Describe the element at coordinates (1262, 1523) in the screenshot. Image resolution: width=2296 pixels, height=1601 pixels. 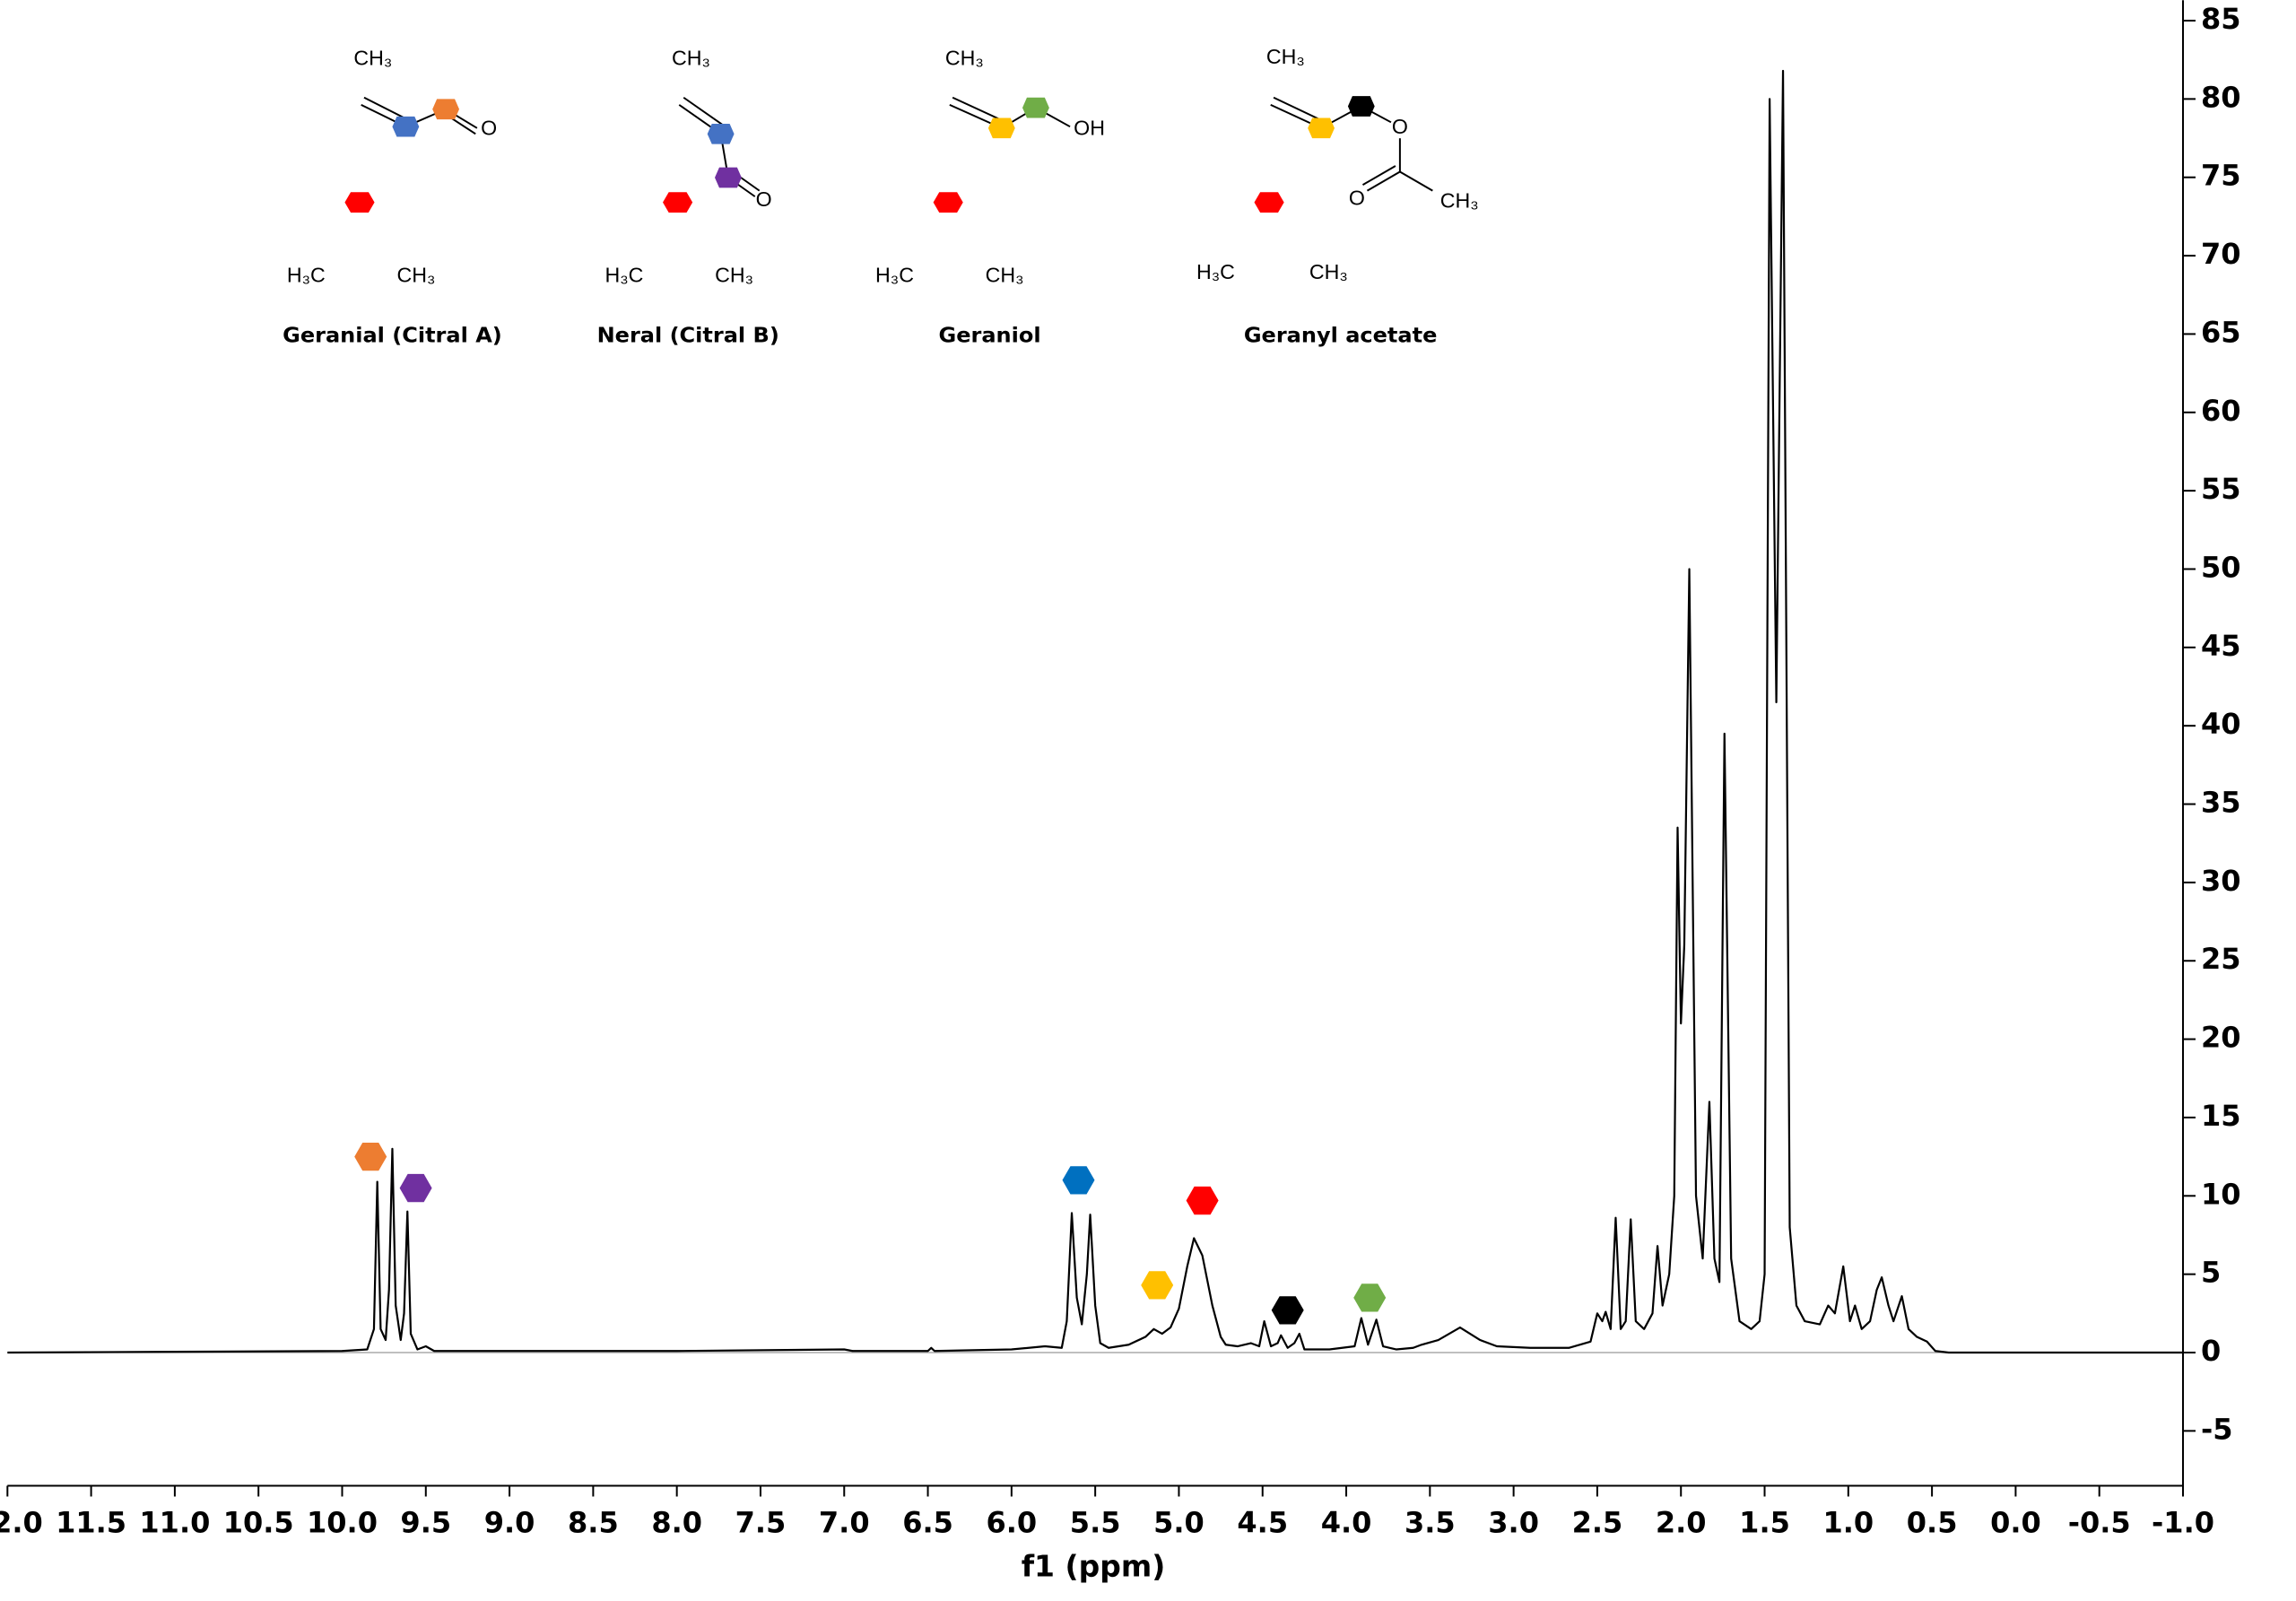
I see `x-tick-label: 4.5` at that location.